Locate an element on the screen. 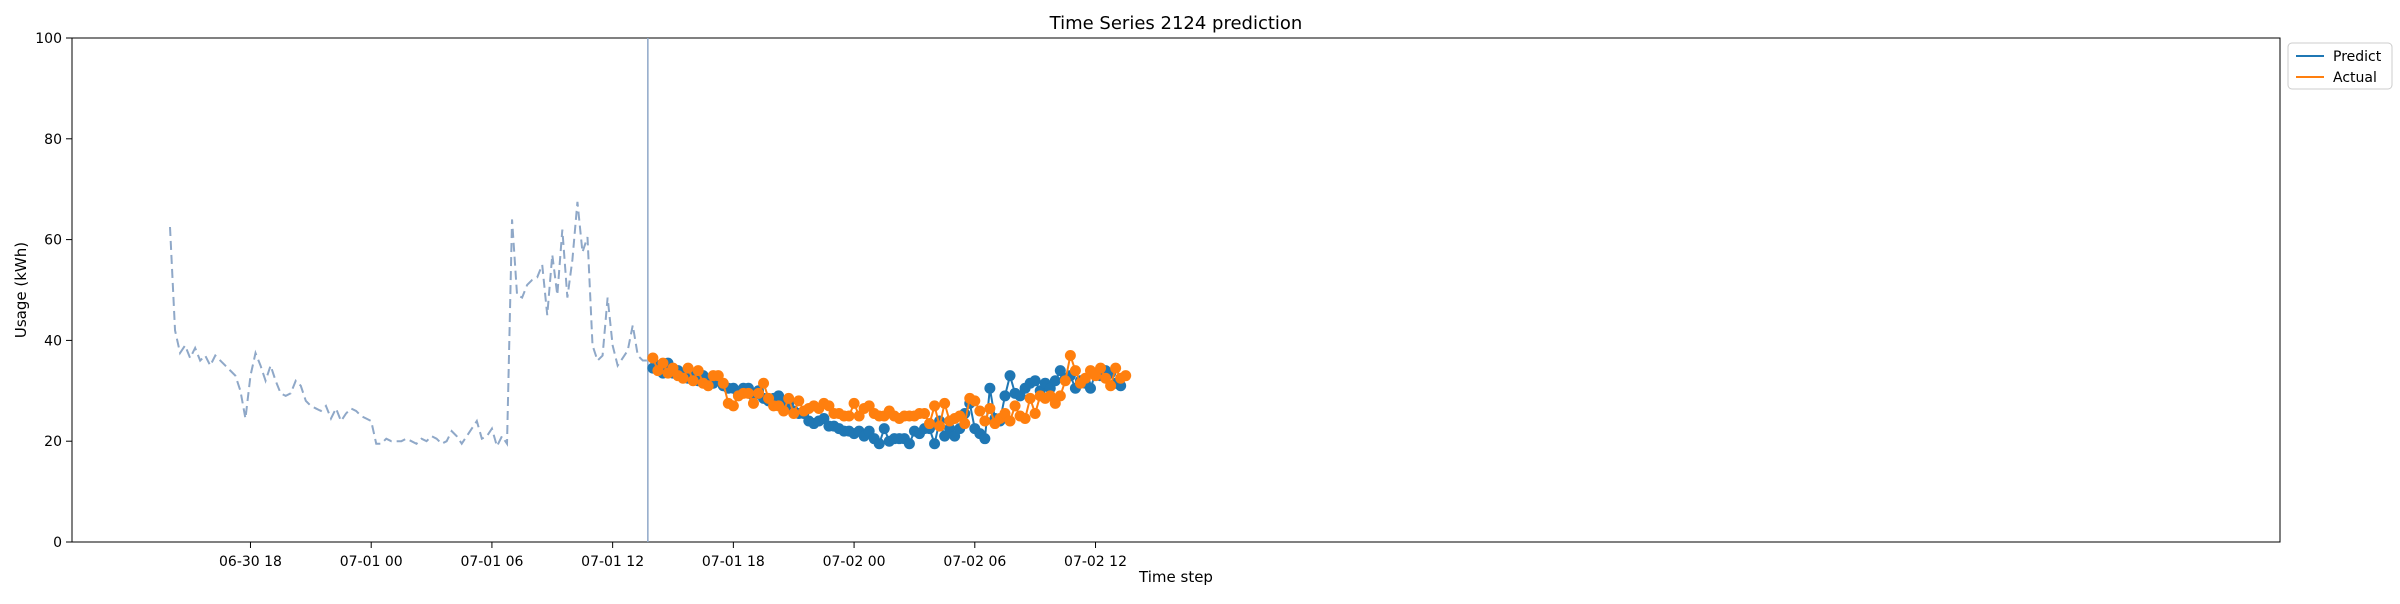 This screenshot has width=2400, height=604. forecast-series is located at coordinates (889, 400).